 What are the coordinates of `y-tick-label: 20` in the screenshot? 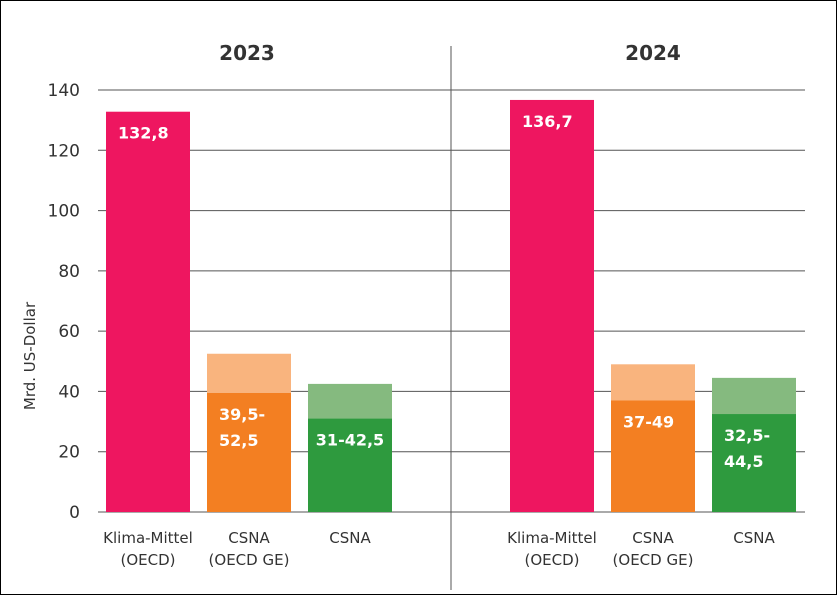 It's located at (69, 453).